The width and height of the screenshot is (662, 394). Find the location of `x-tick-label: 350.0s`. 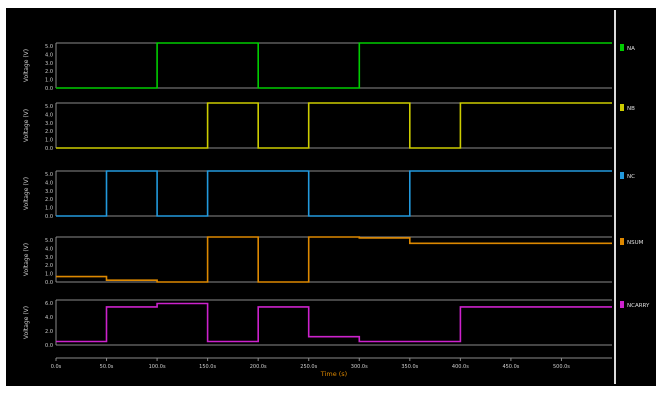

x-tick-label: 350.0s is located at coordinates (409, 367).